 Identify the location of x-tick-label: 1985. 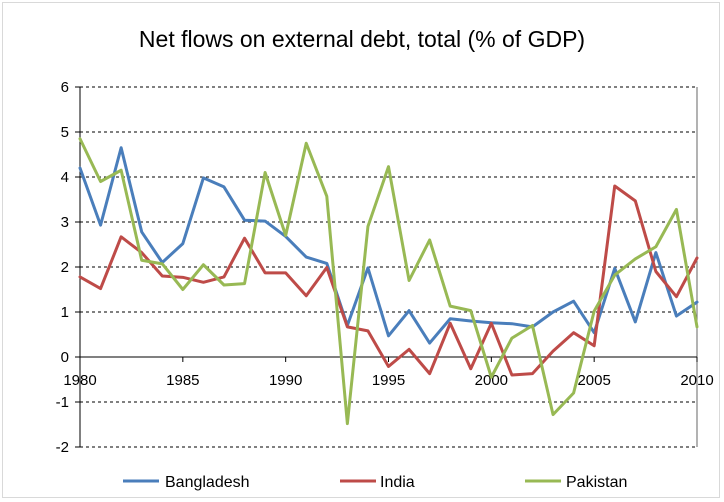
(182, 380).